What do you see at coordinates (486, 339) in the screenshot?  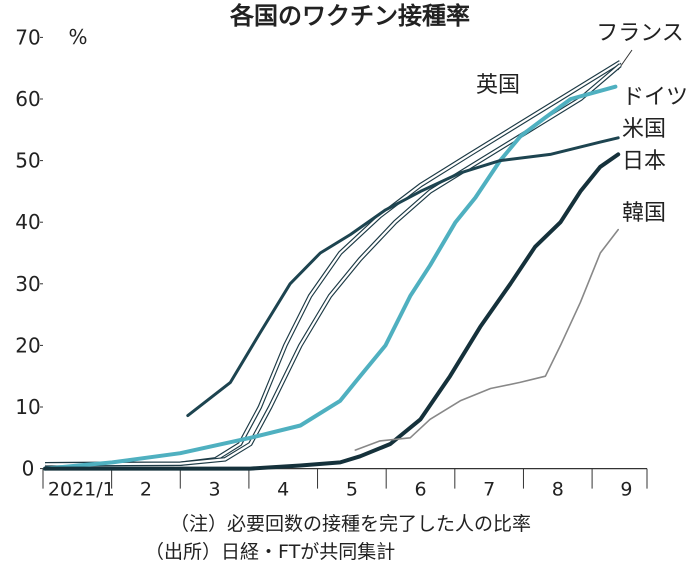 I see `line` at bounding box center [486, 339].